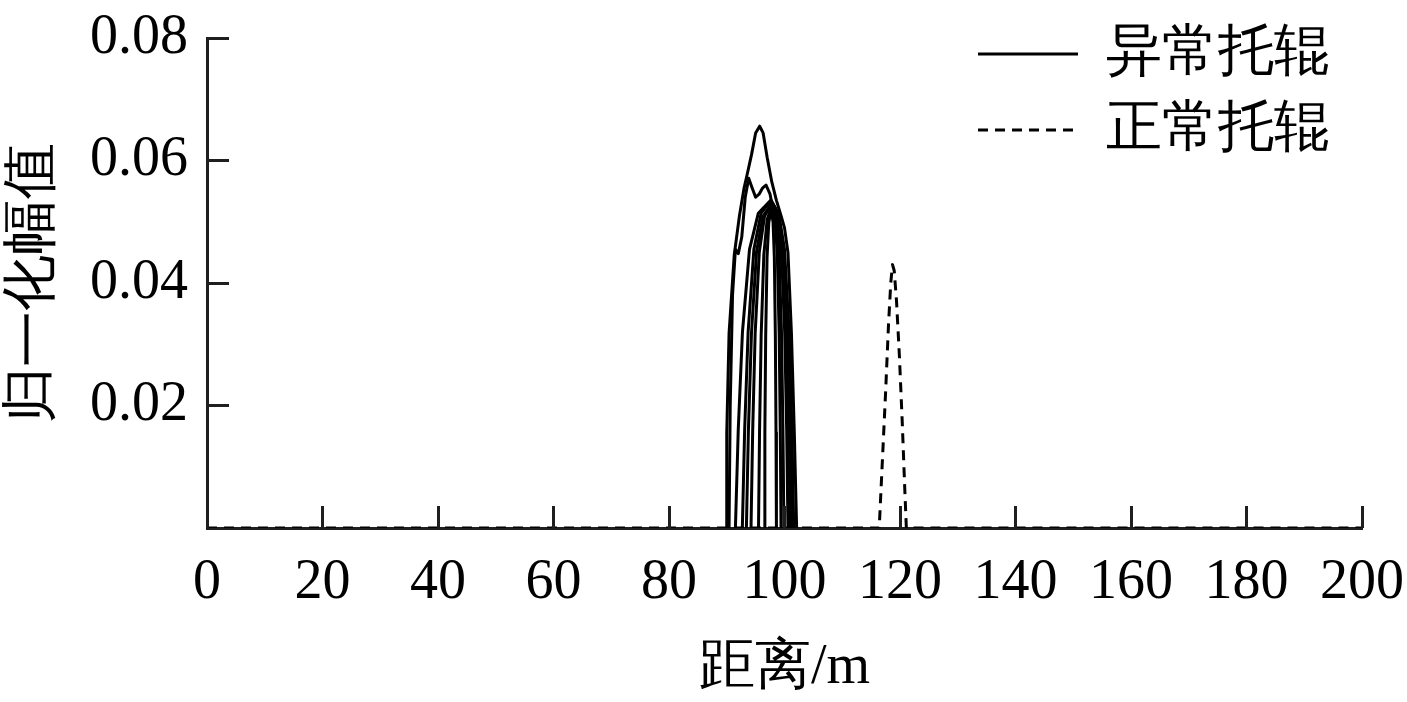 The height and width of the screenshot is (702, 1407). I want to click on legend-label: 正常托辊, so click(1218, 125).